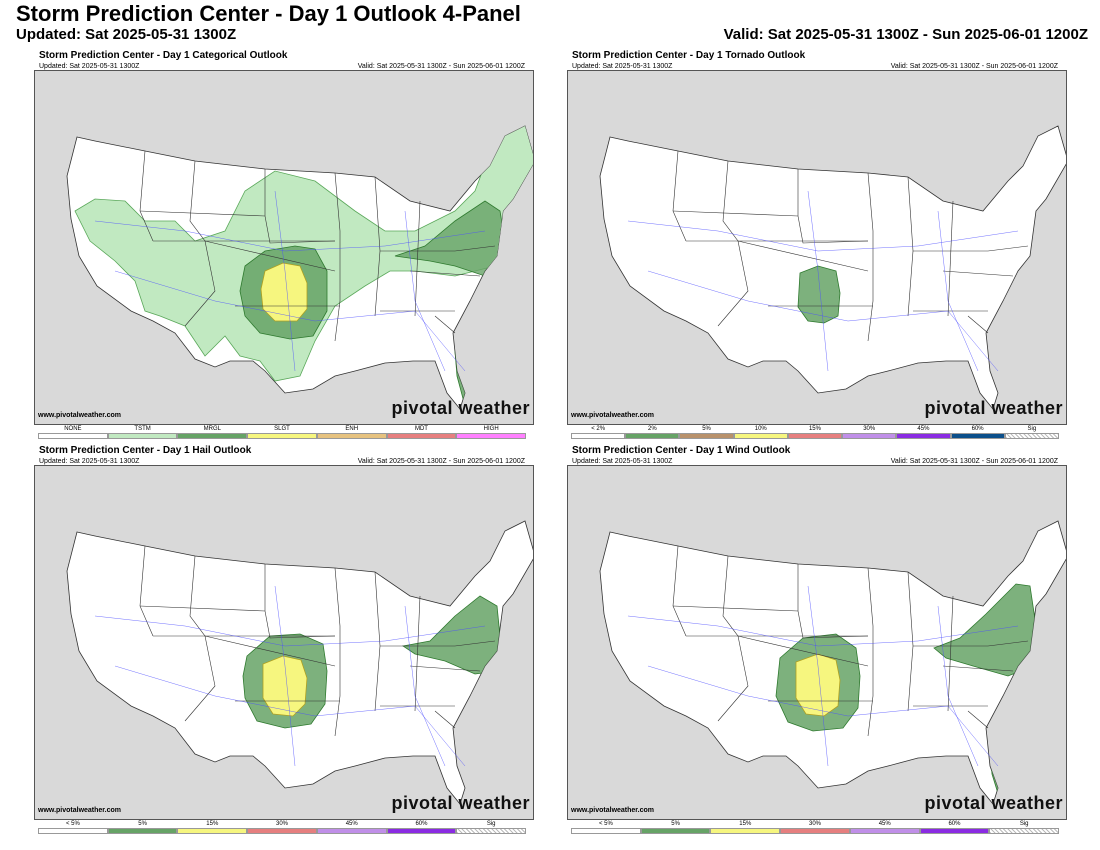  Describe the element at coordinates (819, 294) in the screenshot. I see `tornado-2pct-area` at that location.